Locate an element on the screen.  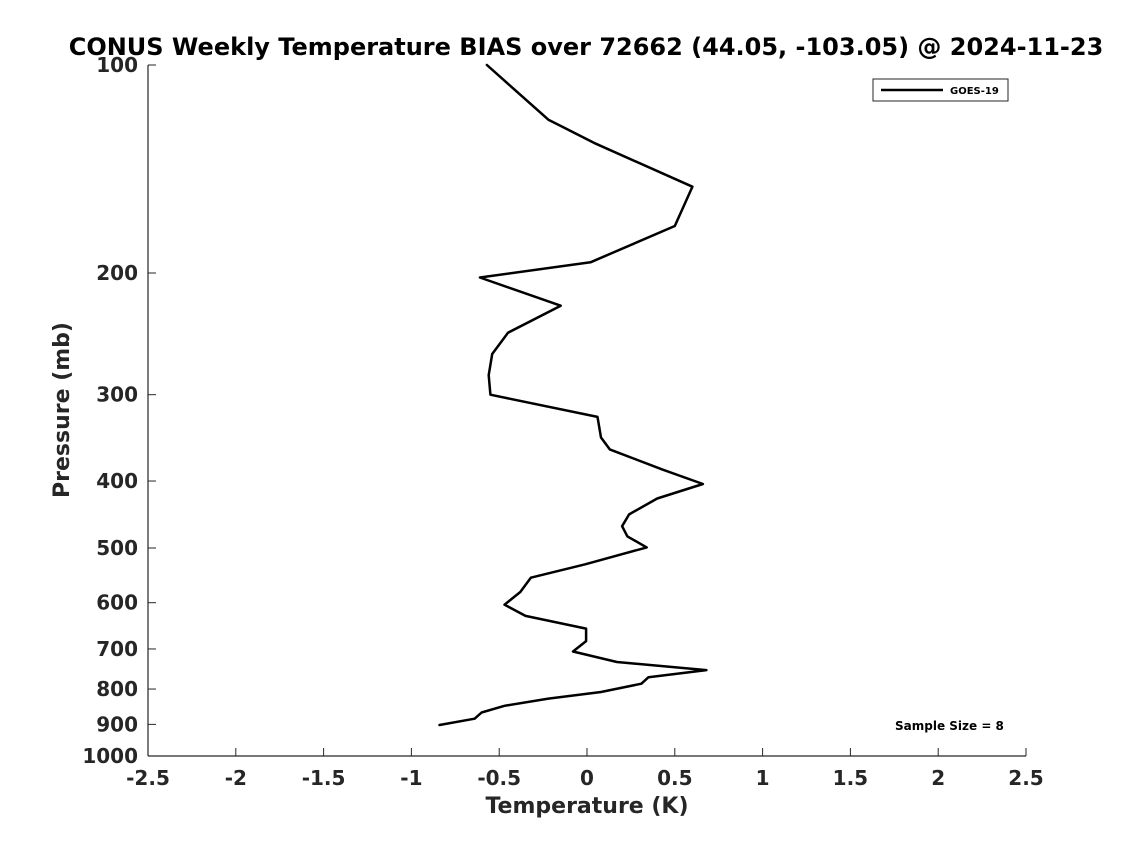
y-tick-label: 700 is located at coordinates (117, 649).